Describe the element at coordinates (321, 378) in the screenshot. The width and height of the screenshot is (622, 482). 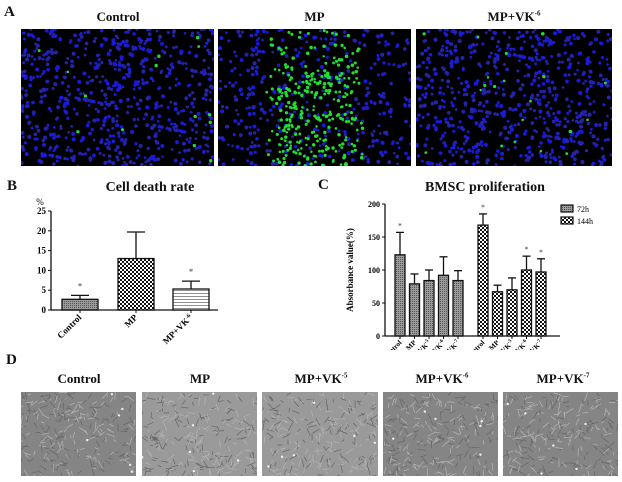
I see `panel-d-title-2: MP+VK-5` at that location.